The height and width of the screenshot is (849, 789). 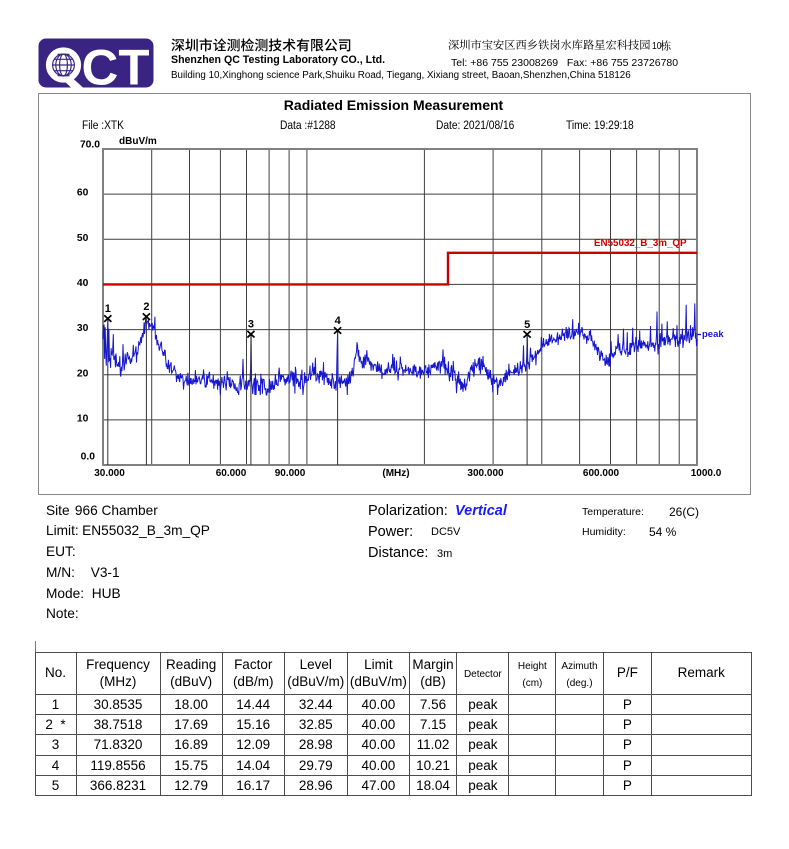 I want to click on svg-text: 3, so click(x=251, y=325).